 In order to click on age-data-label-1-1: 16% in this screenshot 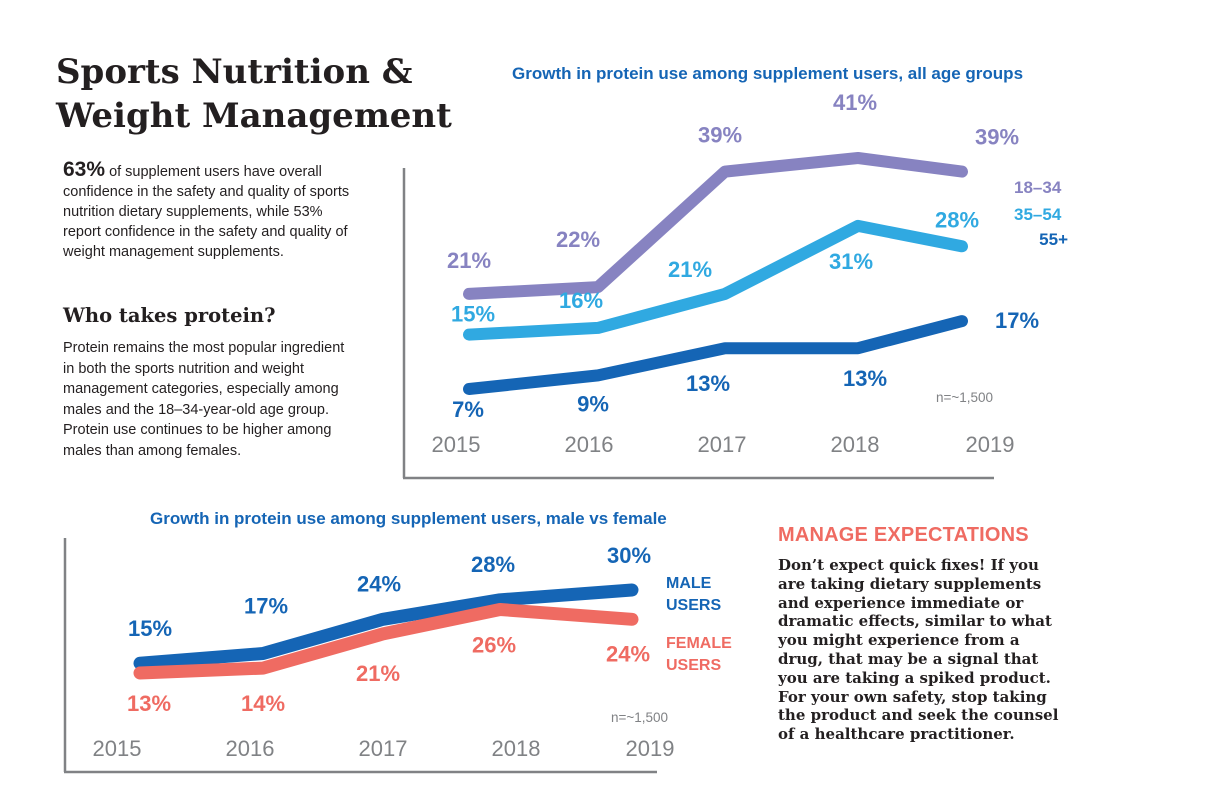, I will do `click(581, 300)`.